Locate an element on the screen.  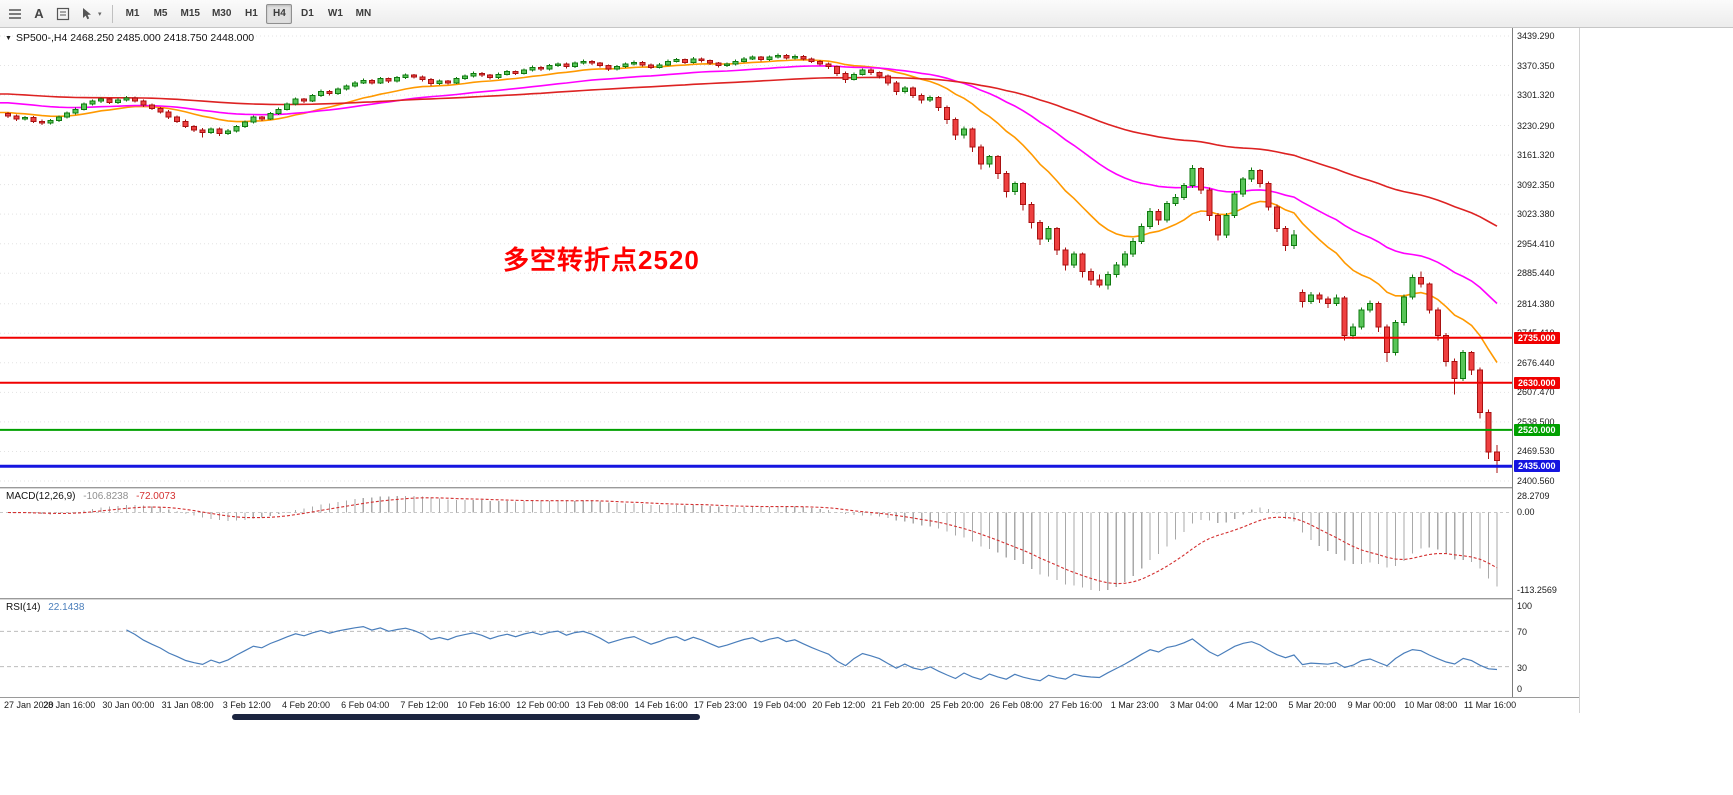
price-tag-2735: 2735.000 is located at coordinates (1537, 337).